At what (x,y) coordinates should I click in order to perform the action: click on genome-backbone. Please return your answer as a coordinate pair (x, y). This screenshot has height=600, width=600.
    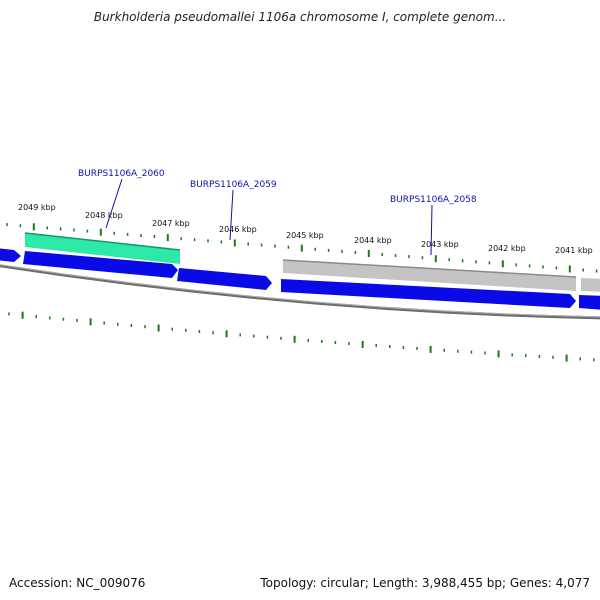
    Looking at the image, I should click on (300, 292).